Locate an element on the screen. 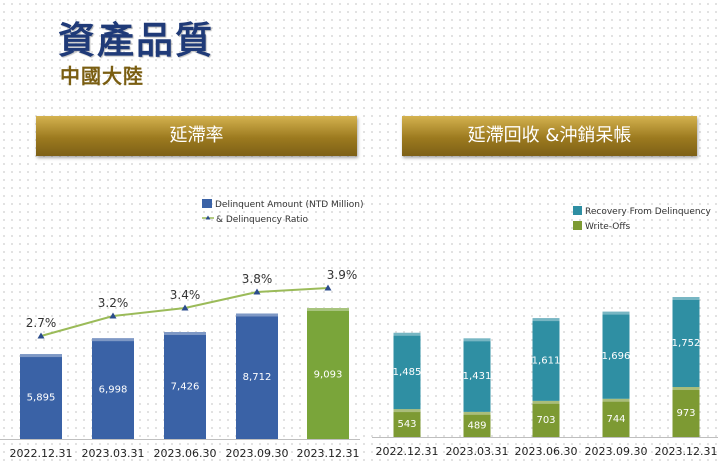 The height and width of the screenshot is (464, 720). delinquent-bar-3-body is located at coordinates (257, 376).